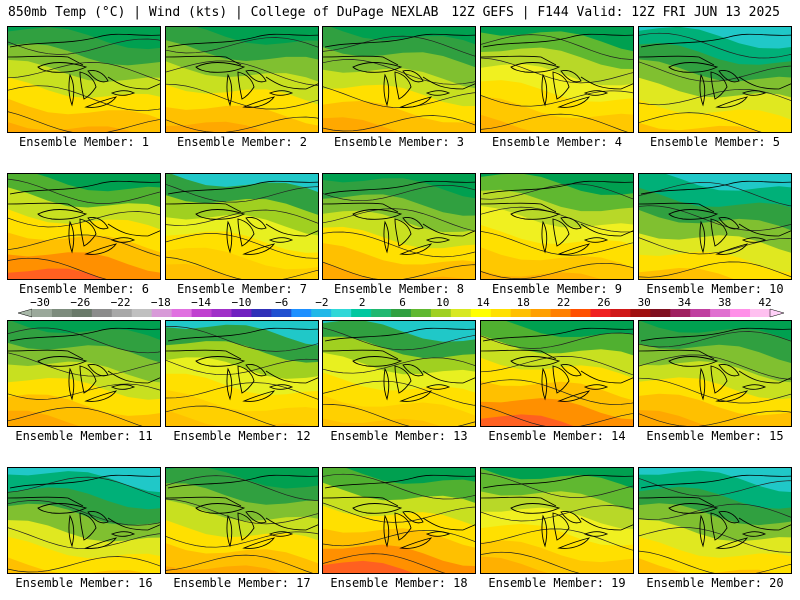 Image resolution: width=800 pixels, height=600 pixels. I want to click on colorbar-tick-label: −26, so click(80, 302).